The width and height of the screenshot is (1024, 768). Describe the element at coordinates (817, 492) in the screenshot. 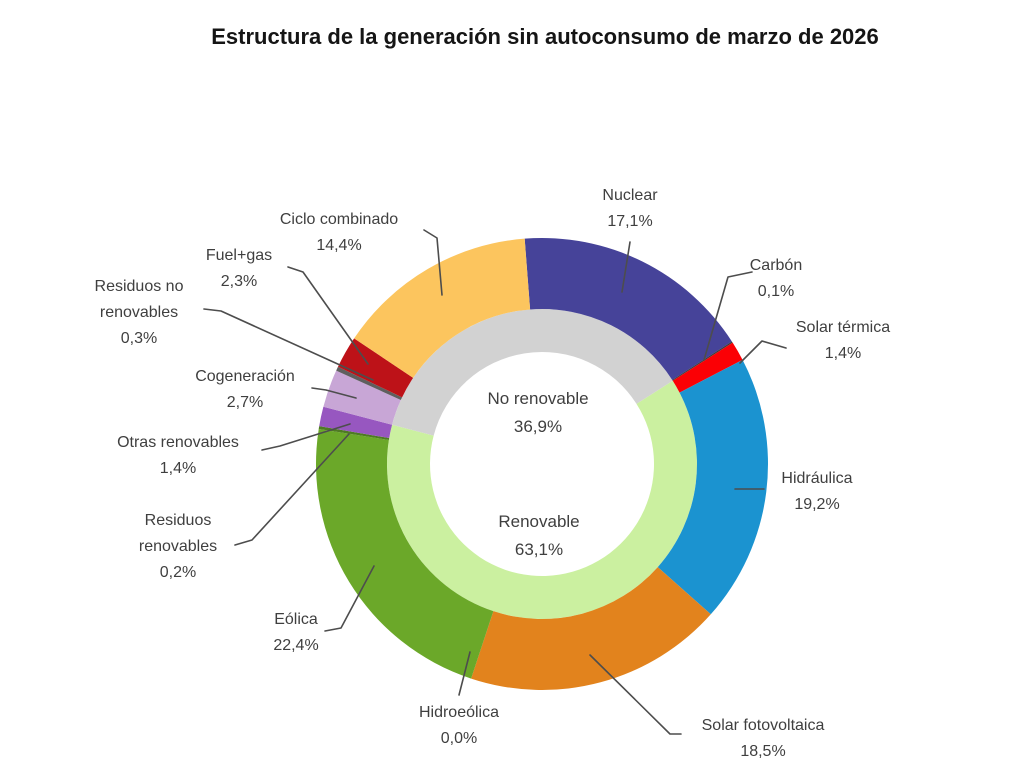

I see `label-hidraulica: Hidráulica 19,2%` at that location.